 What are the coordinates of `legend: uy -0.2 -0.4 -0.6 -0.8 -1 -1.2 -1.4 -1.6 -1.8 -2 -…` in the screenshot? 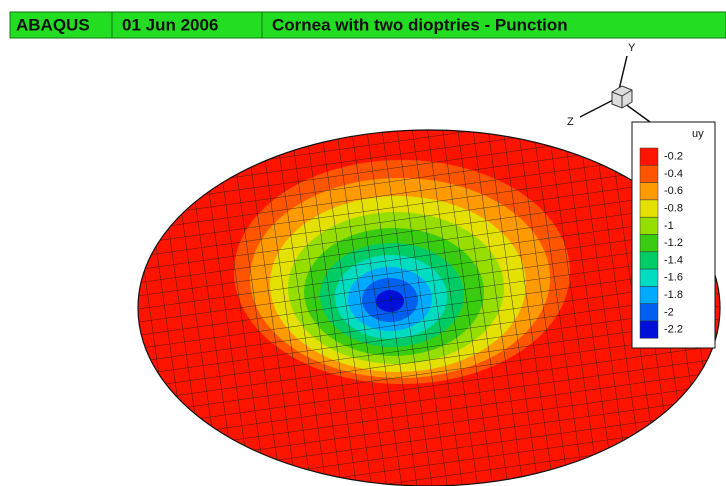 It's located at (673, 235).